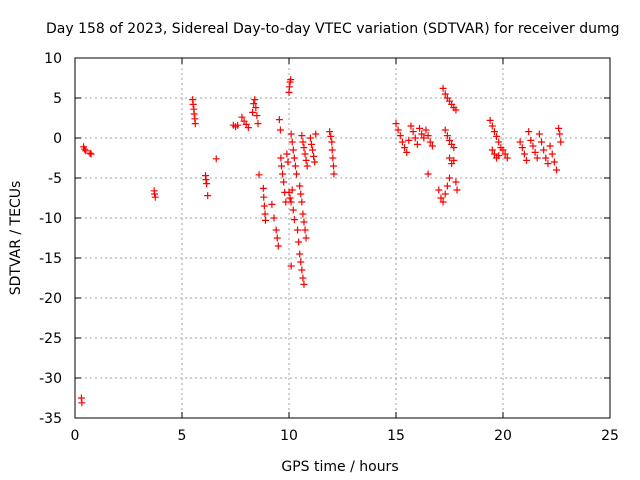 The width and height of the screenshot is (640, 480). I want to click on x-axis-label: GPS time / hours, so click(339, 467).